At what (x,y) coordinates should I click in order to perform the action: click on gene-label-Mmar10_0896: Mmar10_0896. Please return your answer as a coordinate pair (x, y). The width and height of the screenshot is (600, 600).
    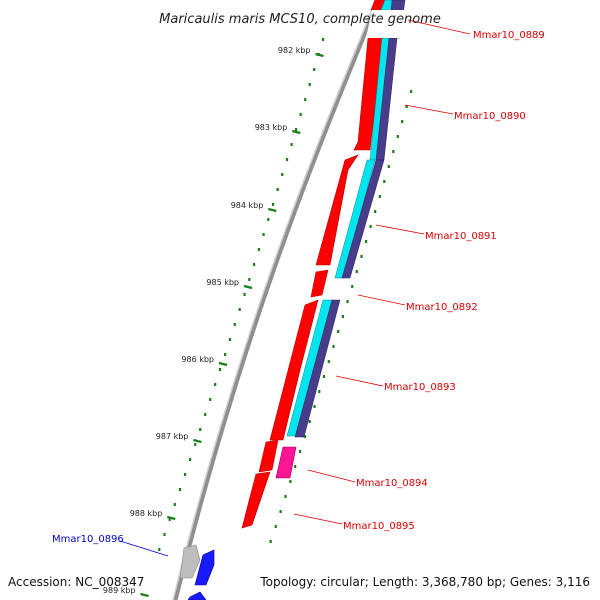
    Looking at the image, I should click on (88, 539).